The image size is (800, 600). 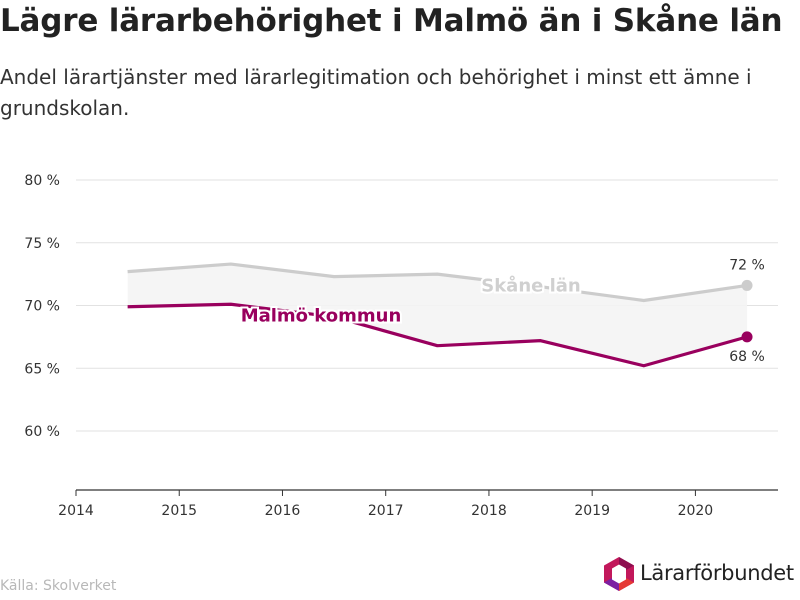 I want to click on series-labels: 72 % 68 % Skåne län Malmö kommun, so click(x=502, y=311).